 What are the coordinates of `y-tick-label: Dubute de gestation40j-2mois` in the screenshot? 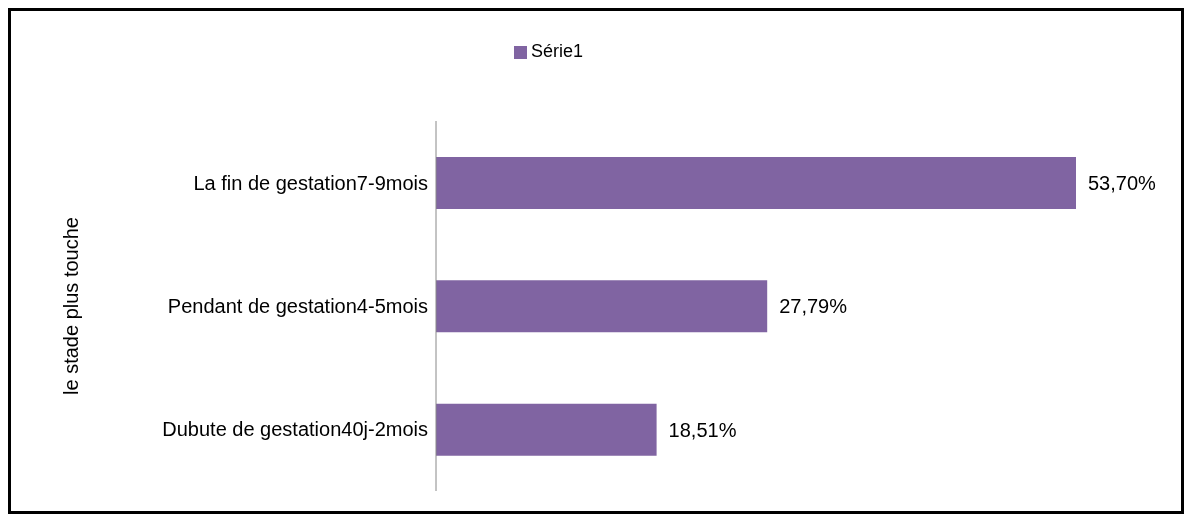 It's located at (295, 429).